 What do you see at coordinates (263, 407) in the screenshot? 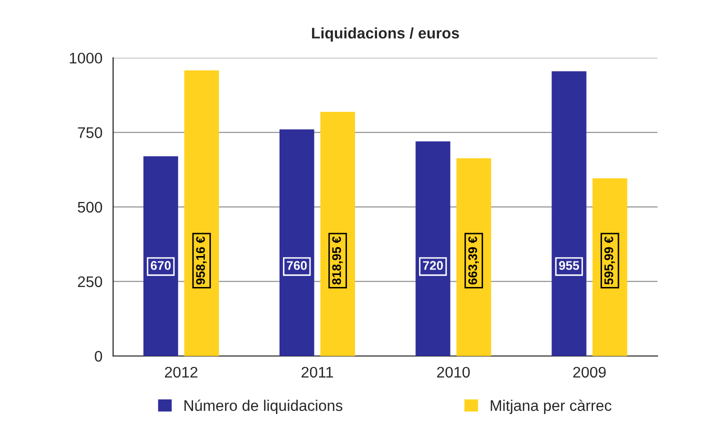
I see `legend-label: Número de liquidacions` at bounding box center [263, 407].